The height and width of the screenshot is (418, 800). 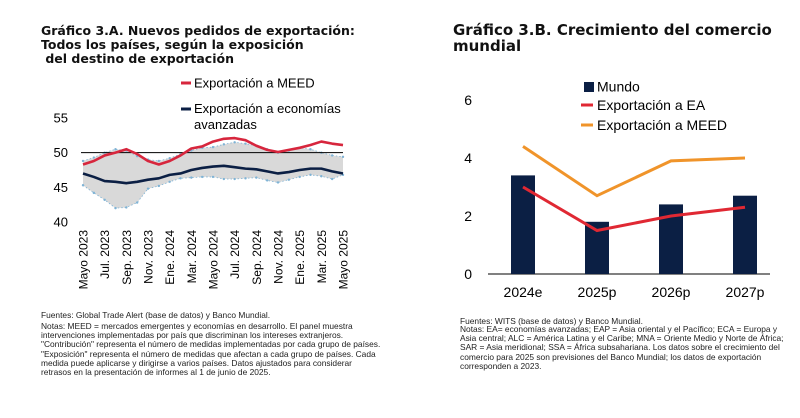 I want to click on chart-a-range-band, so click(x=213, y=175).